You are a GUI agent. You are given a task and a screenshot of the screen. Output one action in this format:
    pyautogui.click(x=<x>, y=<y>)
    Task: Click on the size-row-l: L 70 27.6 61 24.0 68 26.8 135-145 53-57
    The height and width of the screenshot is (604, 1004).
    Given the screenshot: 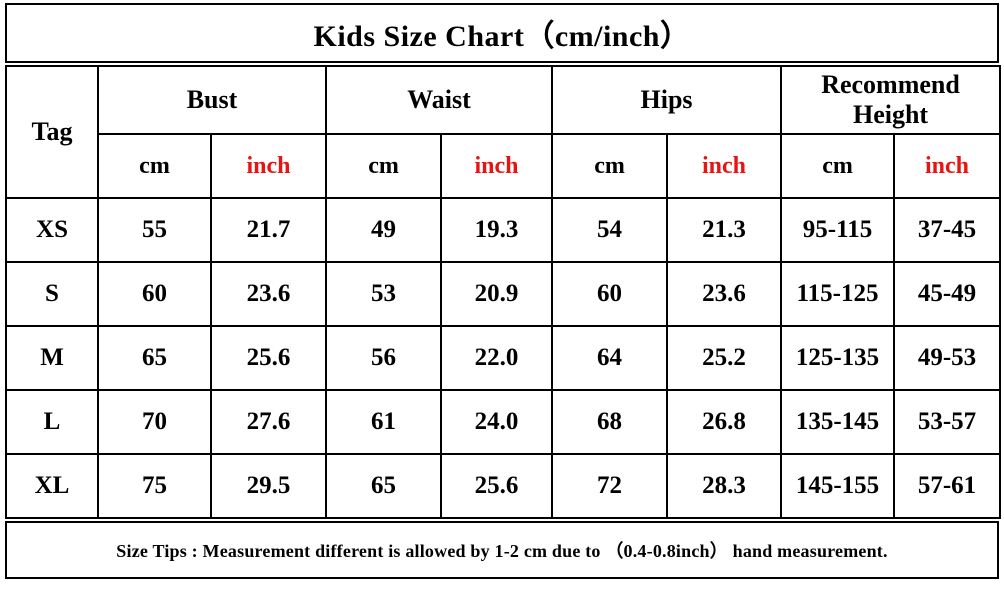 What is the action you would take?
    pyautogui.click(x=503, y=422)
    